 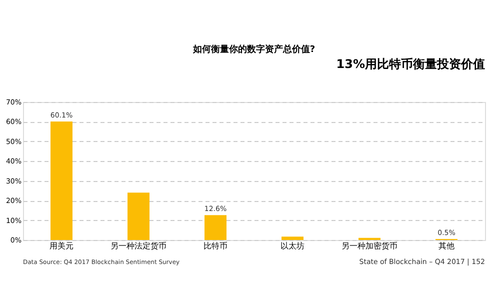 What do you see at coordinates (292, 246) in the screenshot?
I see `x-tick-label: 以太坊` at bounding box center [292, 246].